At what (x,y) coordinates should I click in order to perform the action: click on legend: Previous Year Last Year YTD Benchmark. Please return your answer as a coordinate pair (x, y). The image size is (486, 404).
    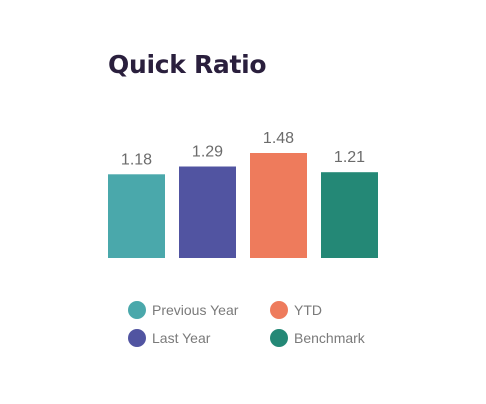
    Looking at the image, I should click on (278, 328).